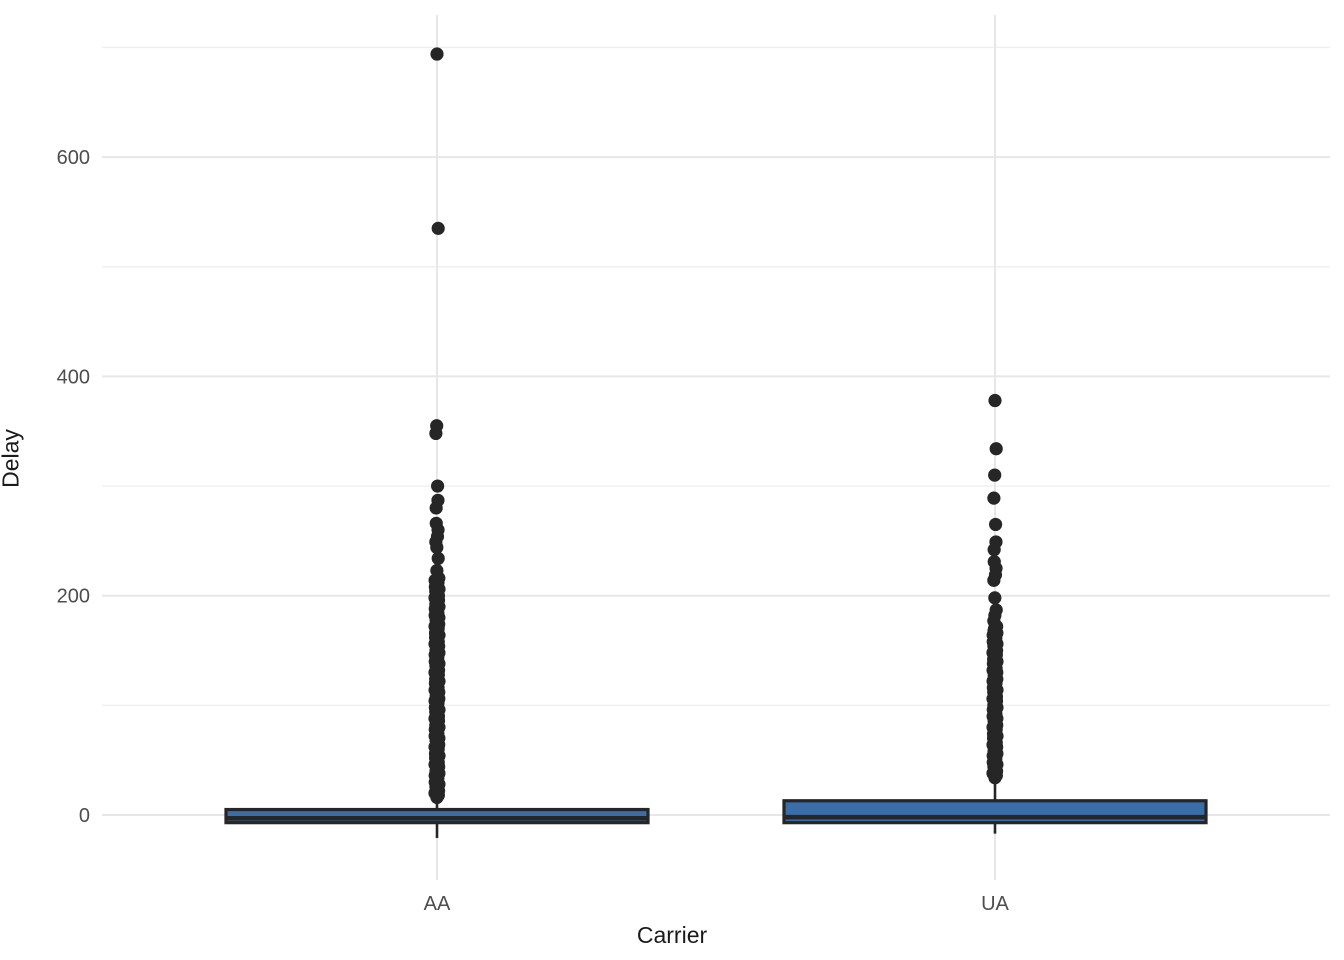 Image resolution: width=1344 pixels, height=960 pixels. What do you see at coordinates (995, 904) in the screenshot?
I see `x-tick-label-ua: UA` at bounding box center [995, 904].